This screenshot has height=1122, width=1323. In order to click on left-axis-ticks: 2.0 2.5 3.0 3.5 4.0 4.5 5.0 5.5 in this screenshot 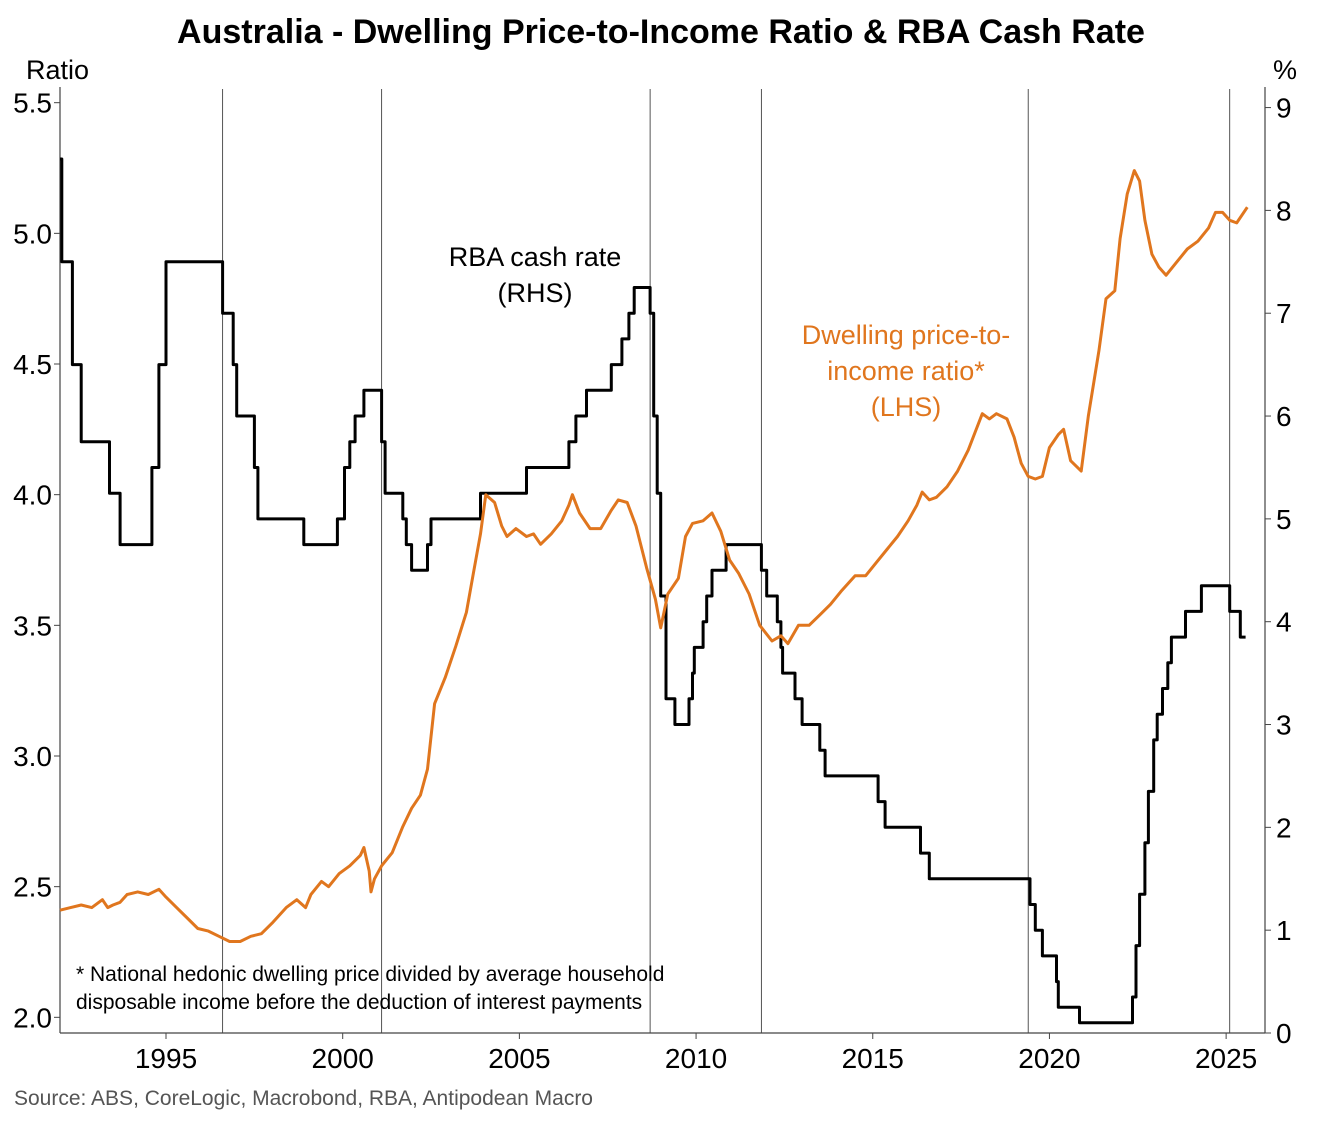, I will do `click(36, 560)`.